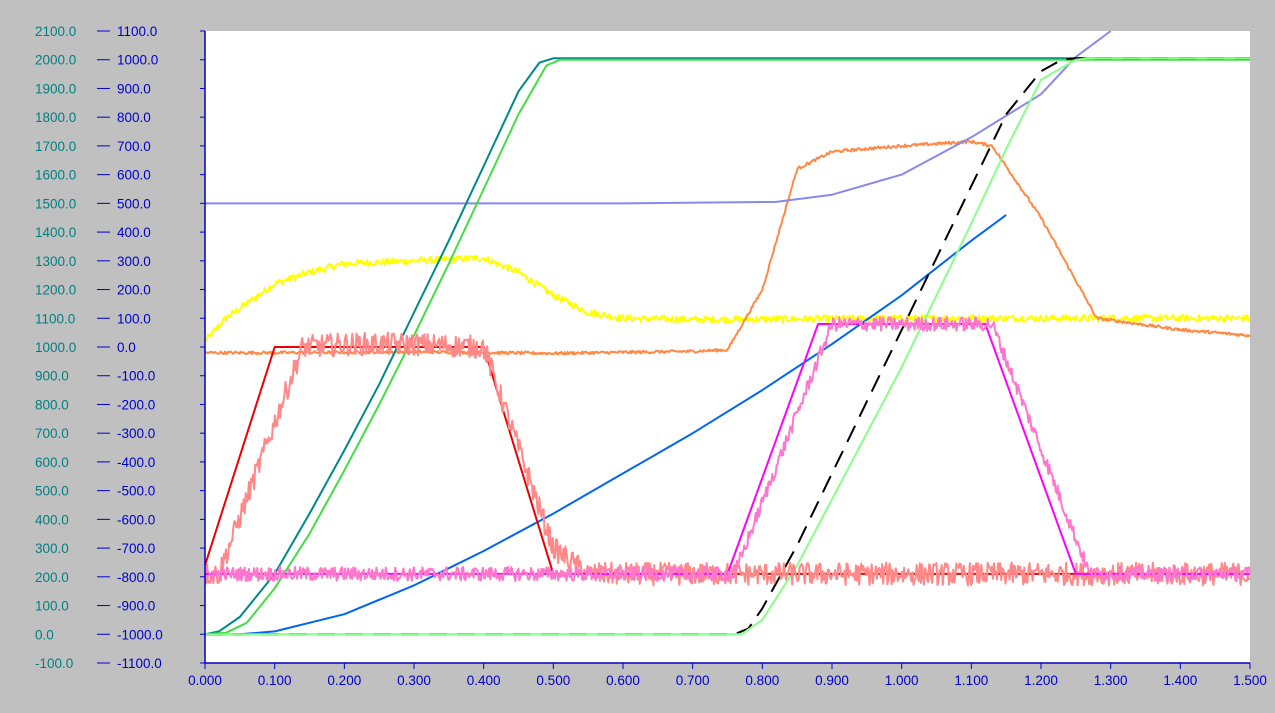 Image resolution: width=1275 pixels, height=713 pixels. Describe the element at coordinates (134, 203) in the screenshot. I see `y-right-tick-label: 500.0` at that location.